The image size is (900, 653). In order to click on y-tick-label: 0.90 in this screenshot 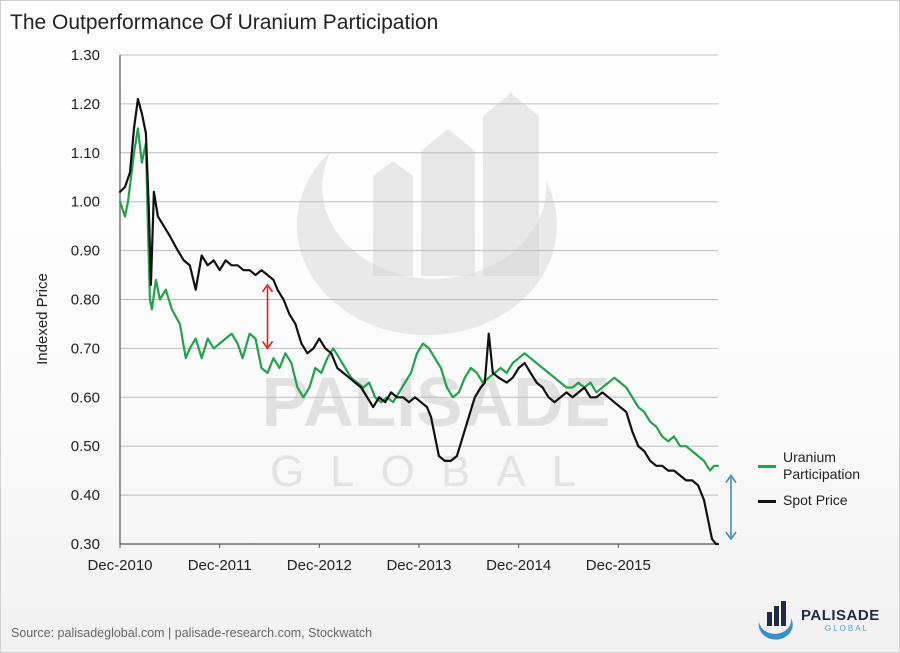, I will do `click(85, 251)`.